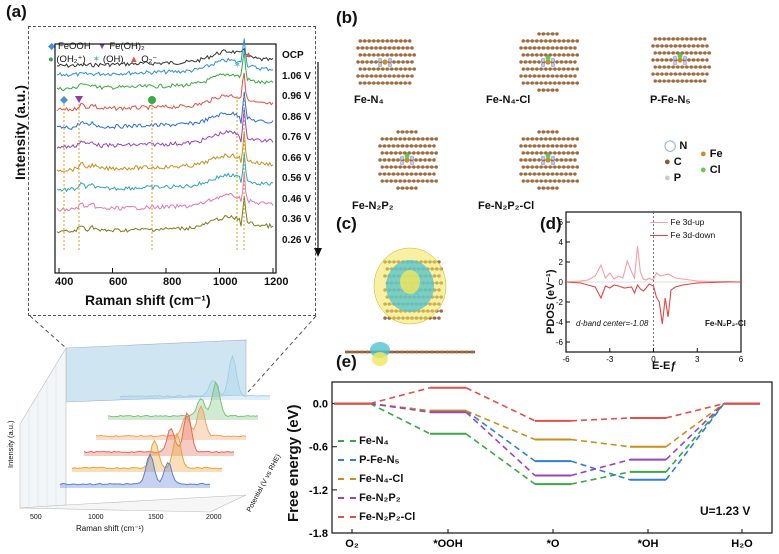 The image size is (779, 554). What do you see at coordinates (683, 146) in the screenshot?
I see `atom-legend-n: N` at bounding box center [683, 146].